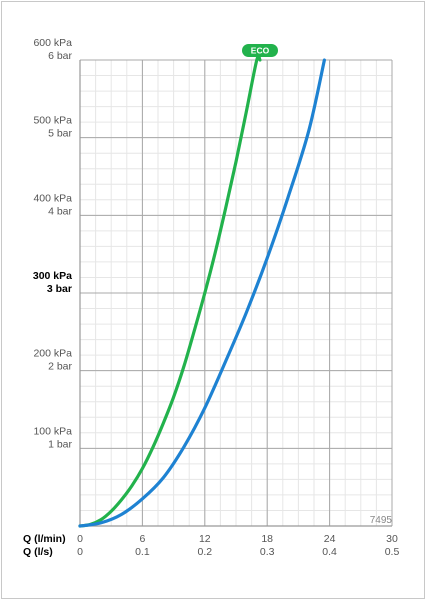 This screenshot has width=426, height=600. What do you see at coordinates (59, 289) in the screenshot?
I see `y-tick-label-bar: 3 bar` at bounding box center [59, 289].